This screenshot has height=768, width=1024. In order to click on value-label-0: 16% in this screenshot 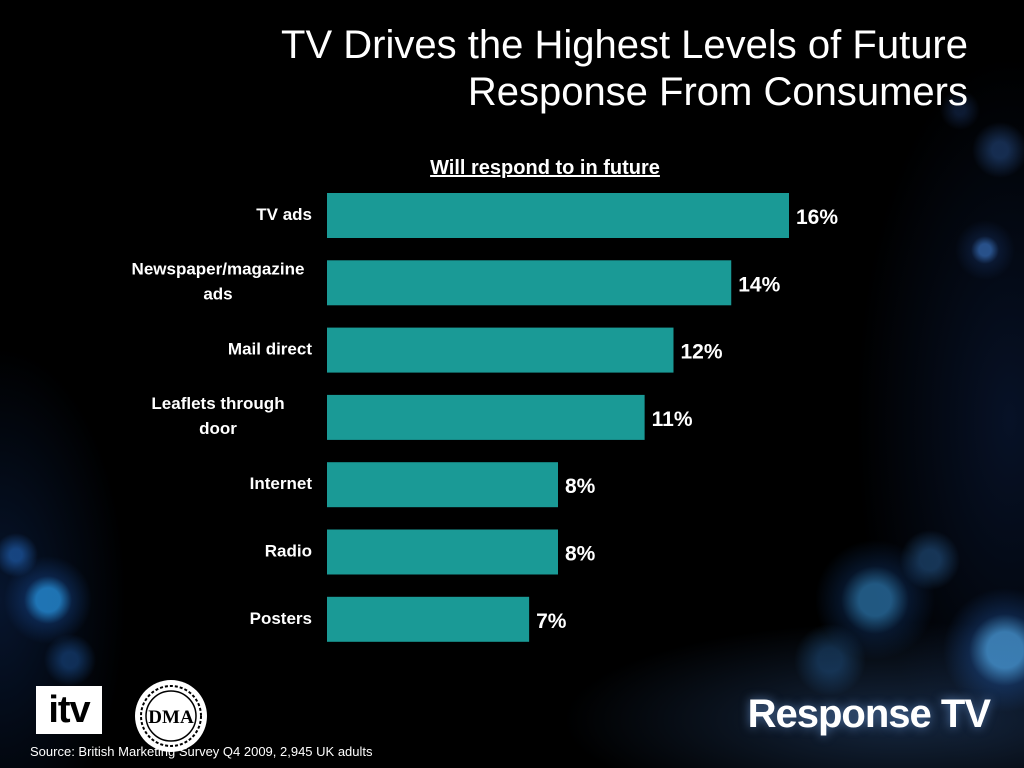, I will do `click(817, 217)`.